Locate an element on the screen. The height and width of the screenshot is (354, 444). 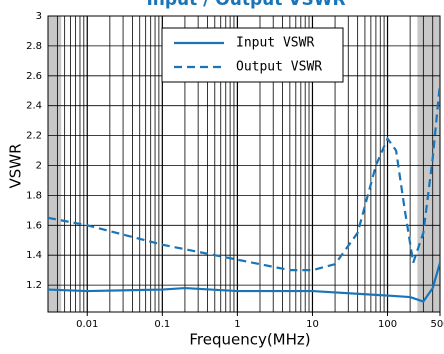
x-tick-label: 500 is located at coordinates (437, 324).